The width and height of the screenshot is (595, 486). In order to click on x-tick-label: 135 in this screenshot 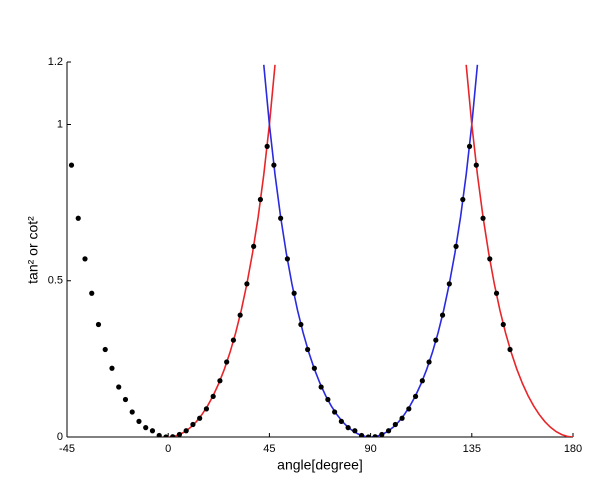, I will do `click(472, 449)`.